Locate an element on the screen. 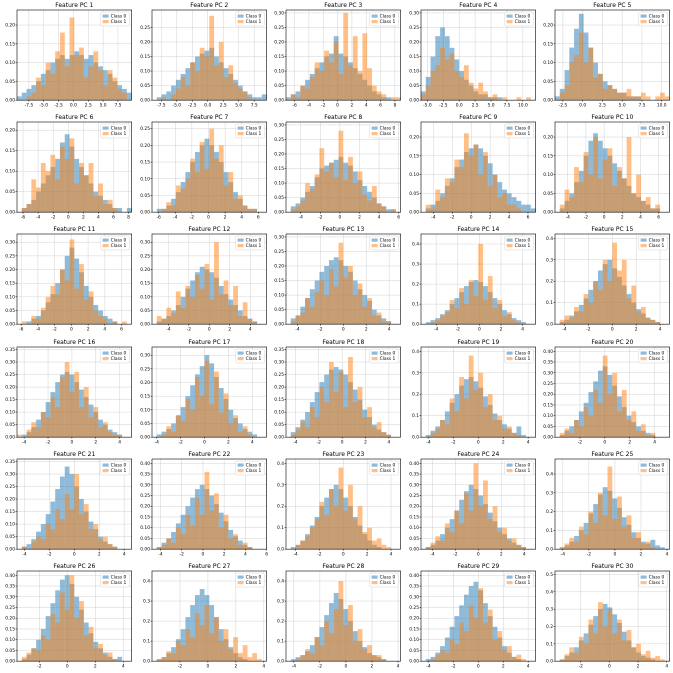  subplot-title: Feature PC 21 is located at coordinates (74, 454).